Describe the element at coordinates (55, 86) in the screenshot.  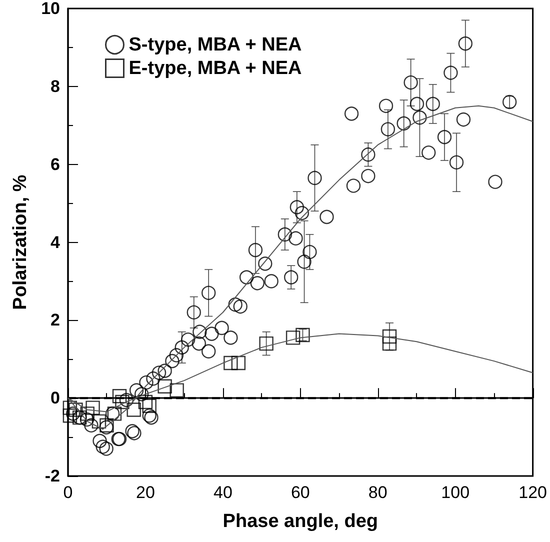
I see `y-tick-label: 8` at that location.